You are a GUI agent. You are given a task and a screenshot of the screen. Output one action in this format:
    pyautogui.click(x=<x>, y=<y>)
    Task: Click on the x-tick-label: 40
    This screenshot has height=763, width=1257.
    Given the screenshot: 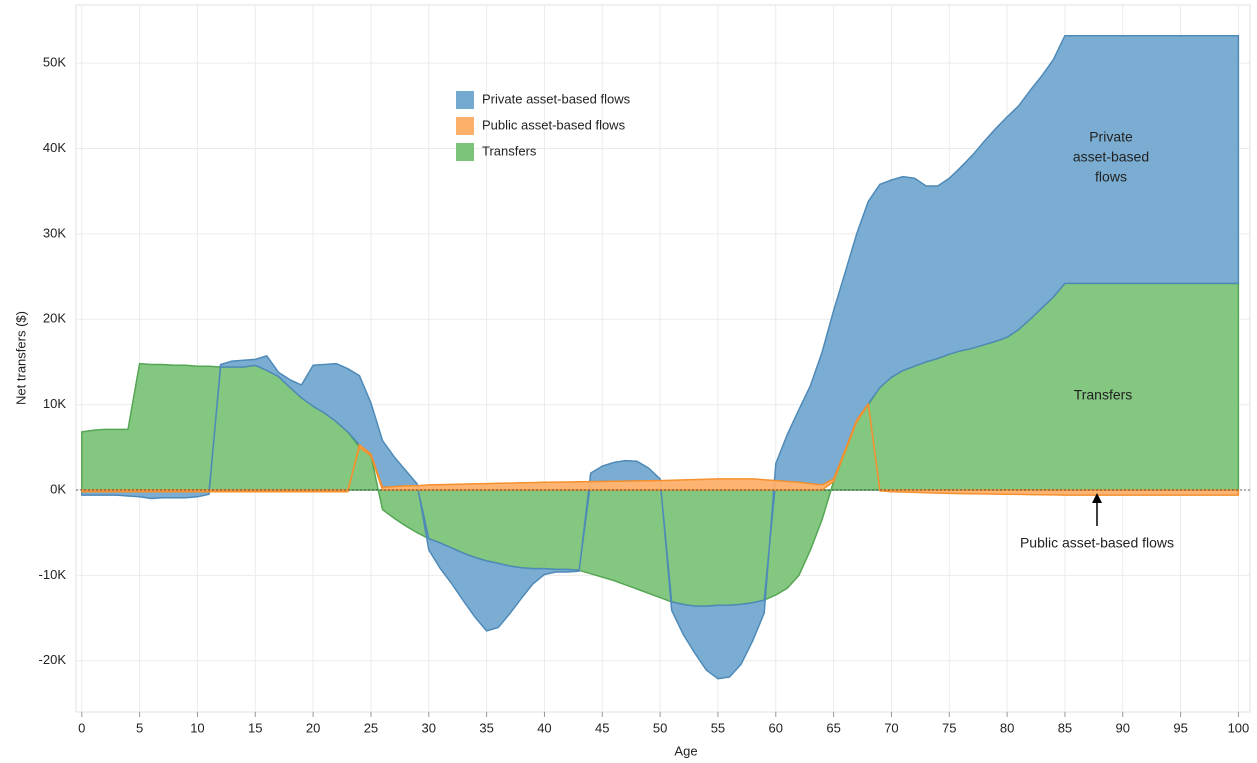 What is the action you would take?
    pyautogui.click(x=544, y=727)
    